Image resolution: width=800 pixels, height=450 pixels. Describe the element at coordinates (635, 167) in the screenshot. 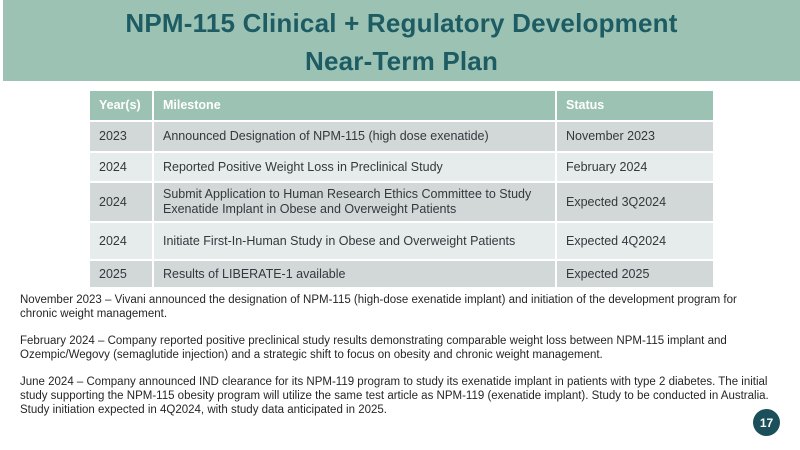

I see `table-cell-status: February 2024` at that location.